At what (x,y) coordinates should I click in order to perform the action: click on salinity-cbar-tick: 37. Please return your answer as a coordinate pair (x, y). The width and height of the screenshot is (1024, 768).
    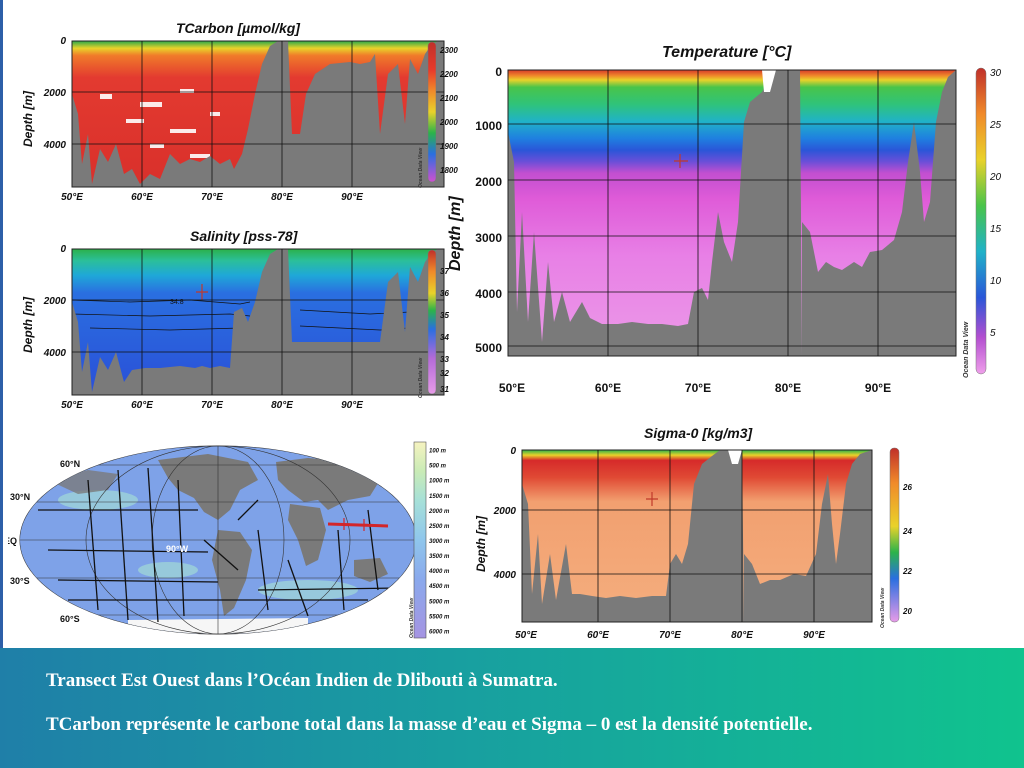
    Looking at the image, I should click on (444, 271).